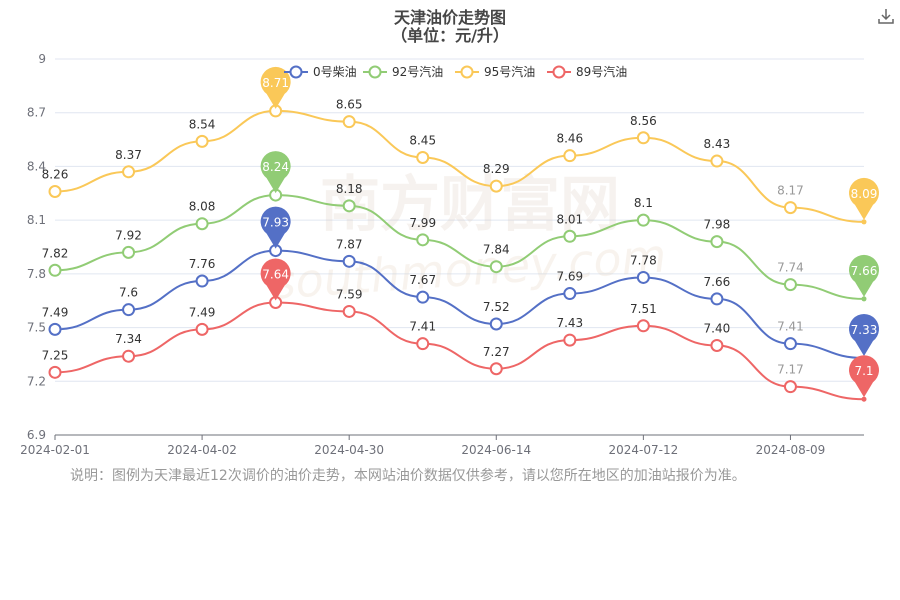 Image resolution: width=900 pixels, height=600 pixels. Describe the element at coordinates (495, 71) in the screenshot. I see `legend-item-2: 95号汽油` at that location.